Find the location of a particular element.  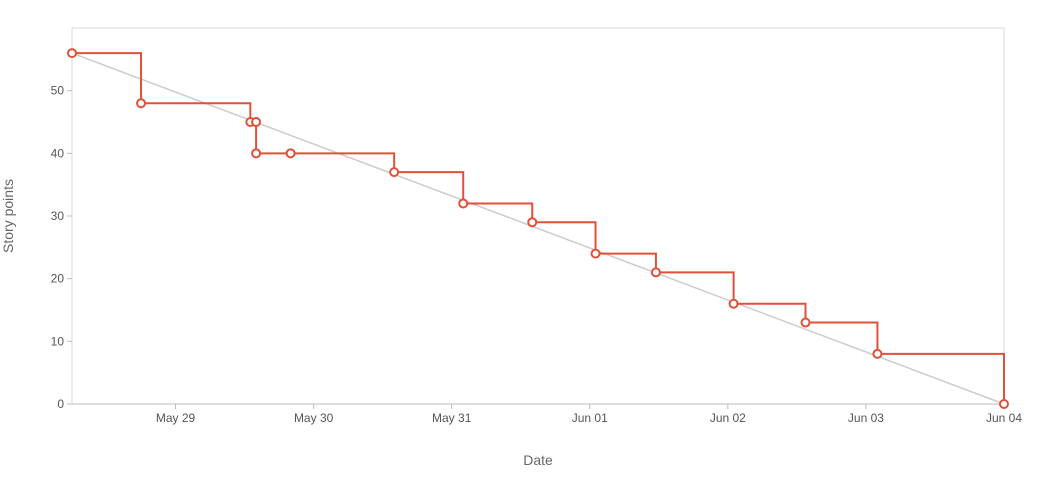

x-axis-title: Date is located at coordinates (538, 460).